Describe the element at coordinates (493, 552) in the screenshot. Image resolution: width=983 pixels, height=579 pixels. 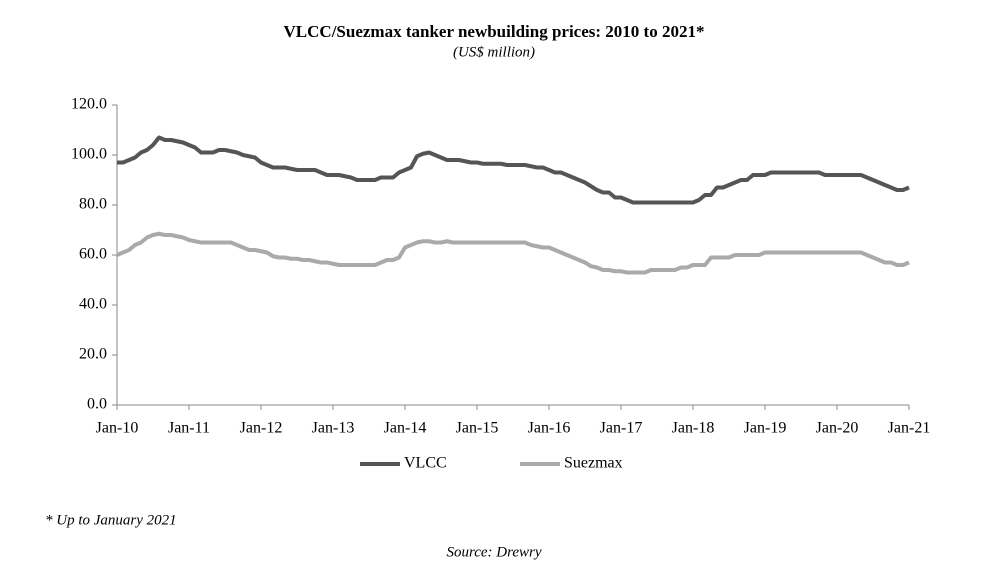
I see `source: Source: Drewry` at that location.